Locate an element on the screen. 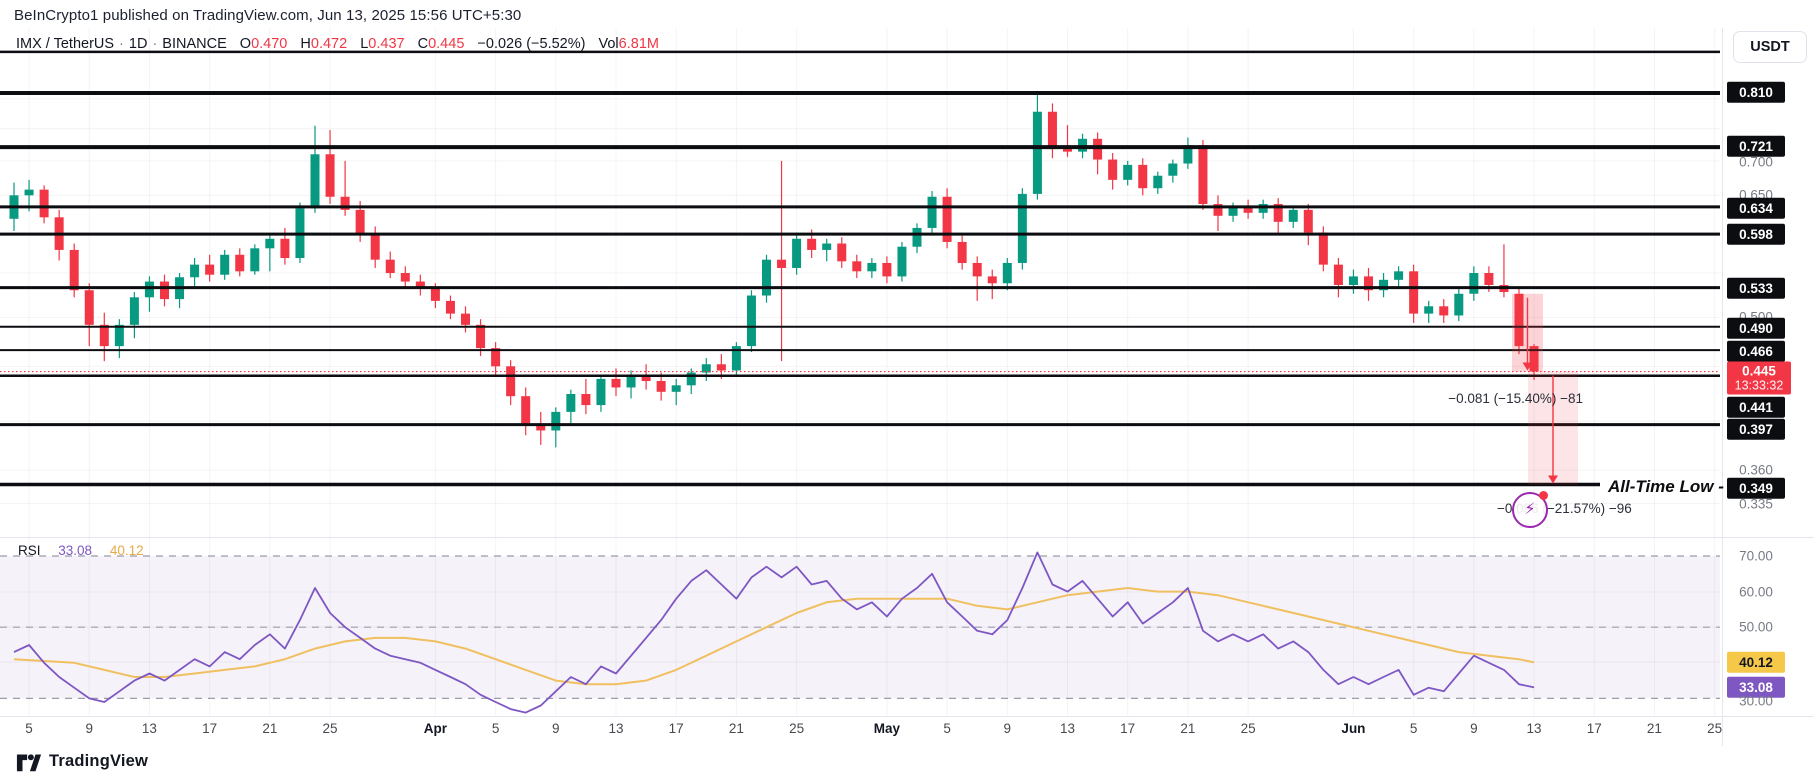  price-level-label: 0.810 is located at coordinates (1756, 92).